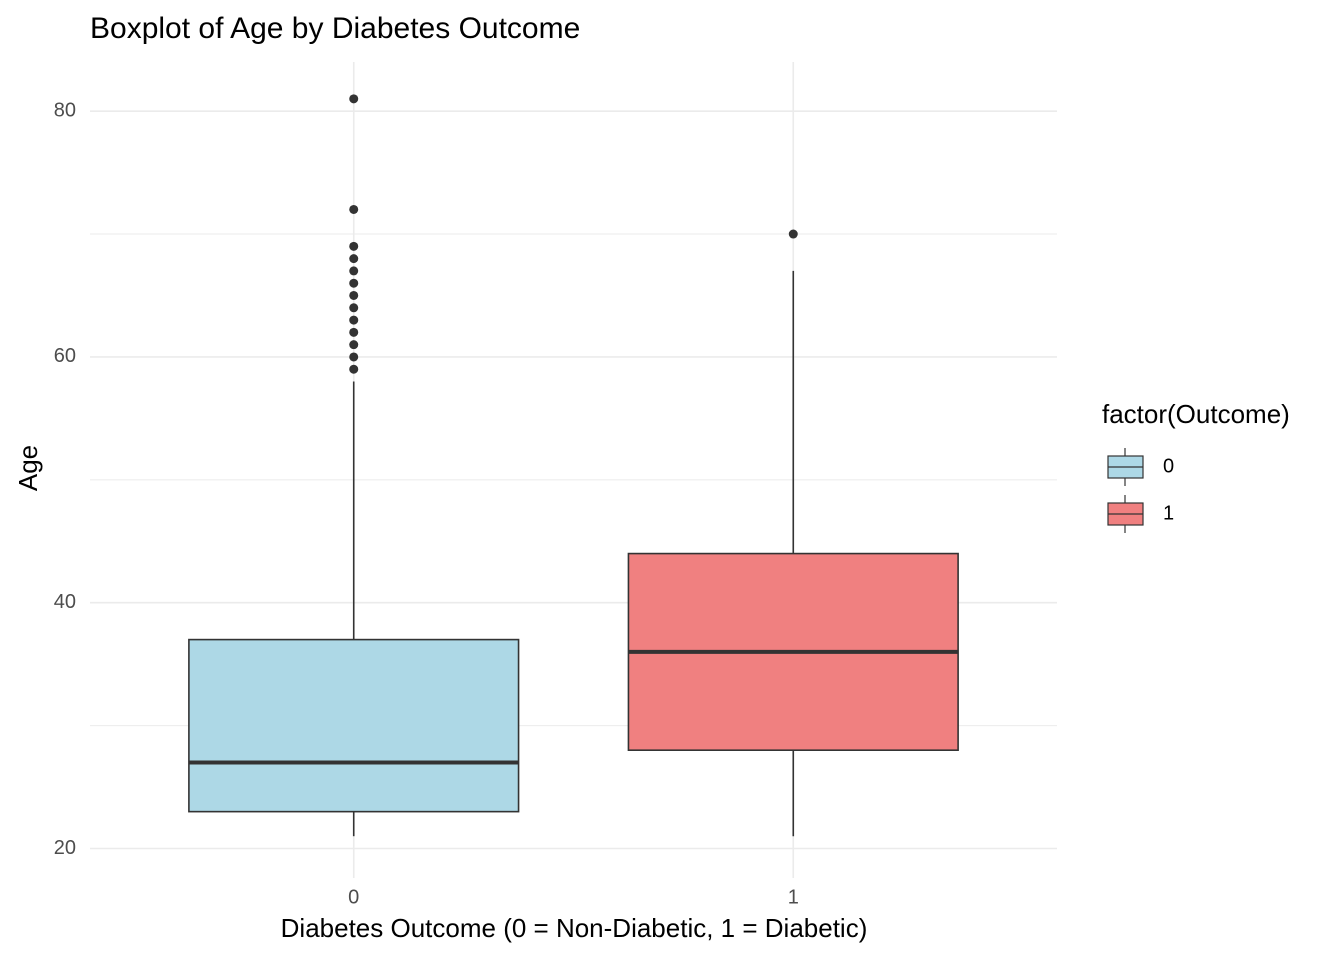  Describe the element at coordinates (65, 356) in the screenshot. I see `y-tick-label: 60` at that location.